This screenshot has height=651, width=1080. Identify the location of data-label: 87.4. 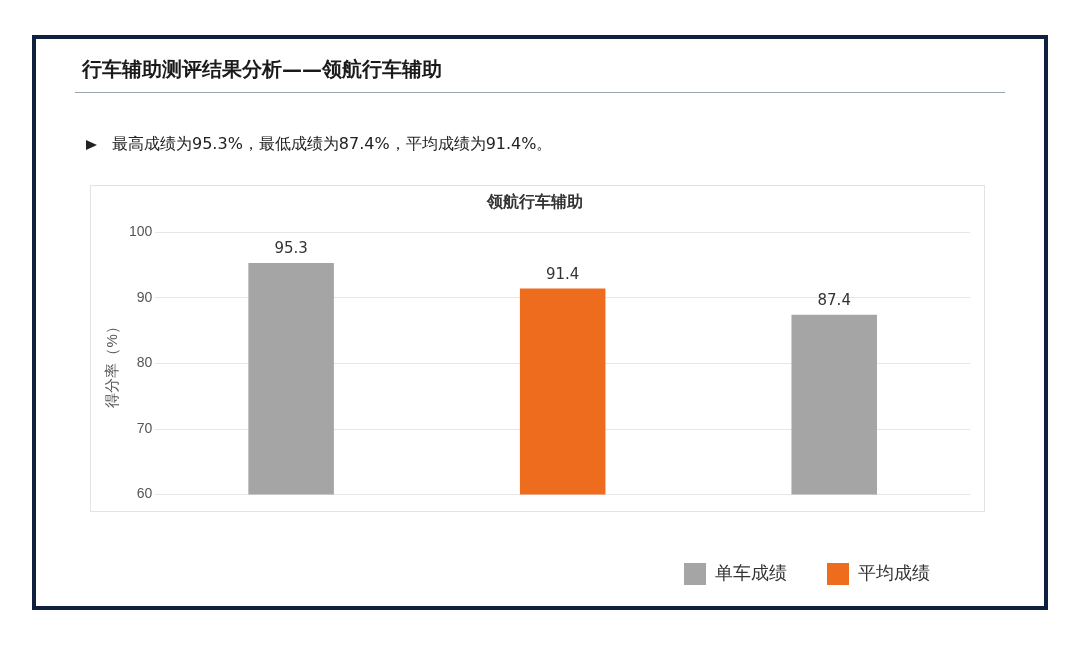
(834, 300).